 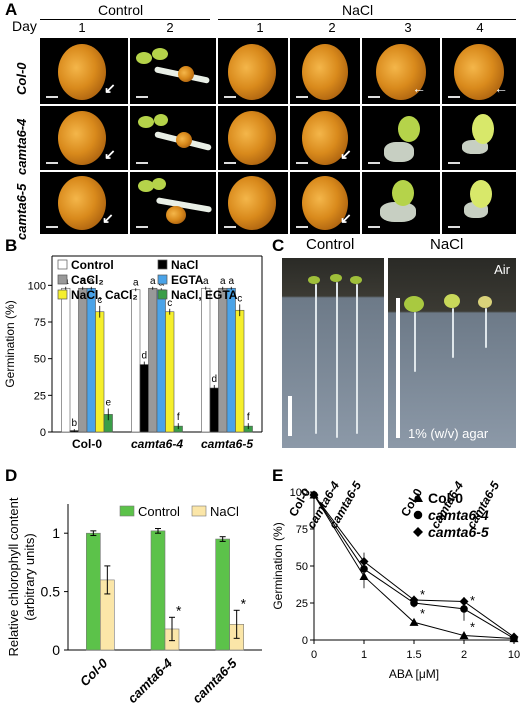 I want to click on e-legend-label: Col-0, so click(x=445, y=498).